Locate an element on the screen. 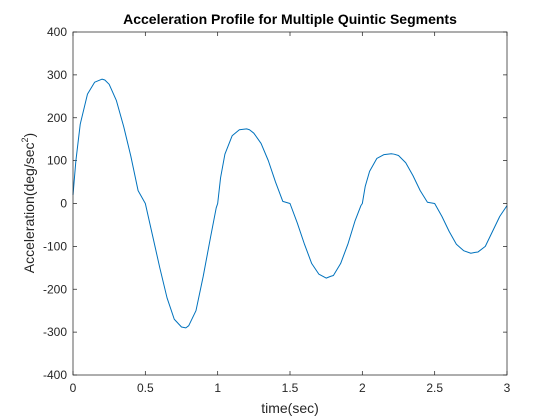 The image size is (560, 420). x-axis-label: time(sec) is located at coordinates (290, 408).